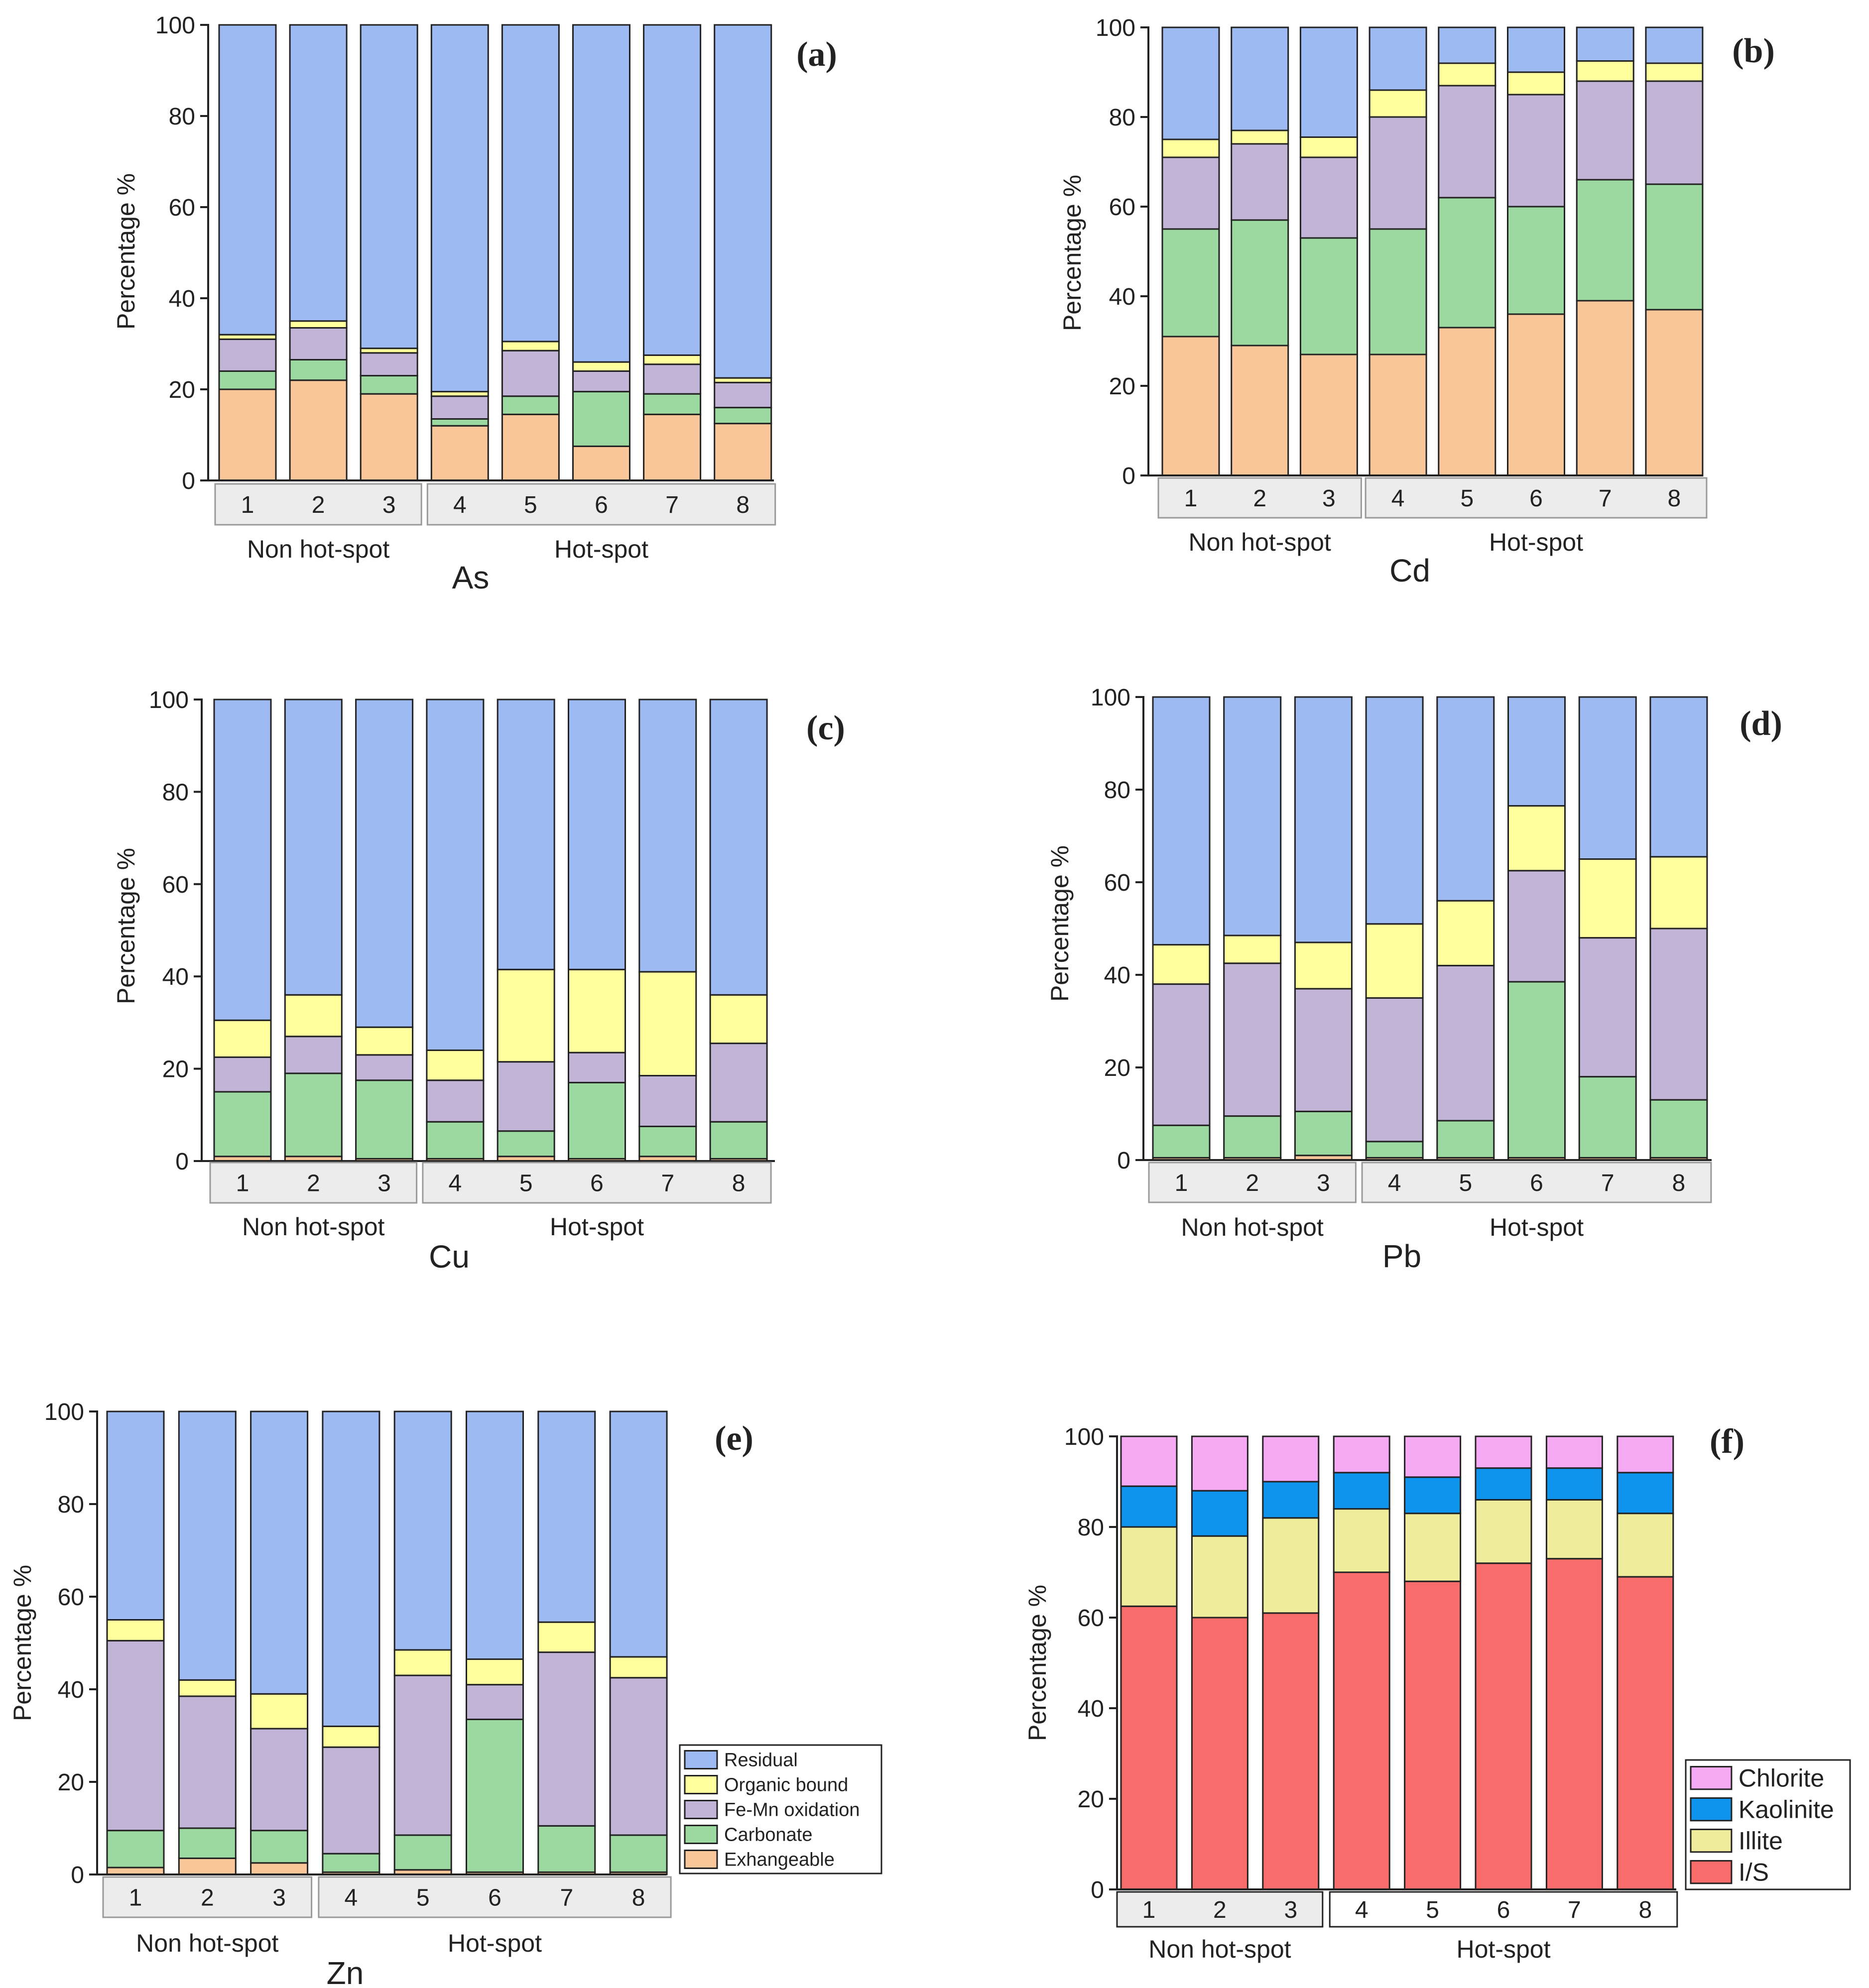 This screenshot has width=1869, height=1988. Describe the element at coordinates (1122, 208) in the screenshot. I see `y-tick-label: 60` at that location.